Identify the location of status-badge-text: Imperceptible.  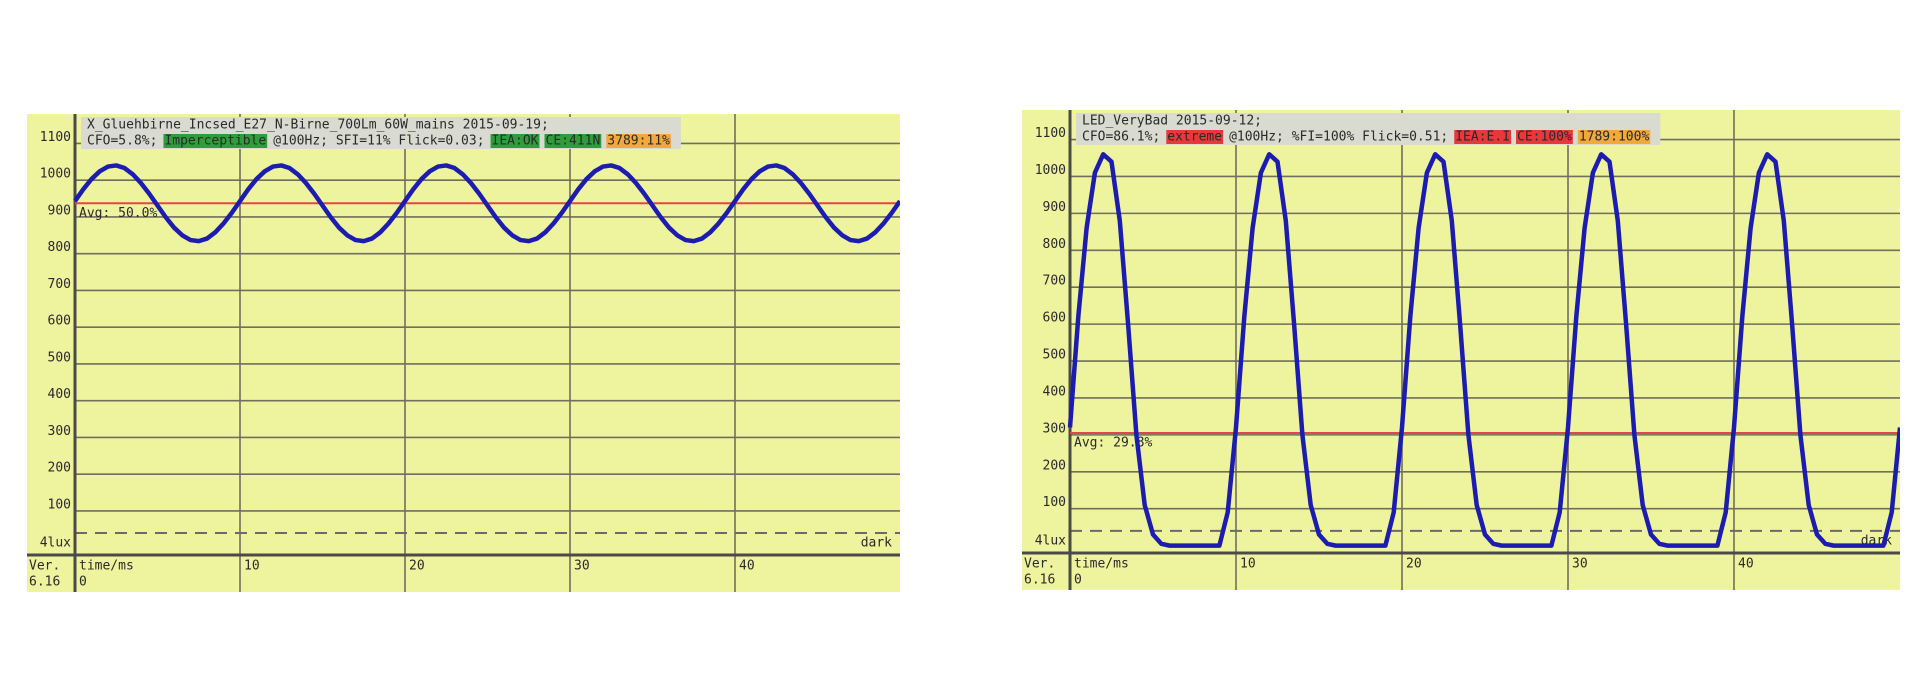
(215, 141).